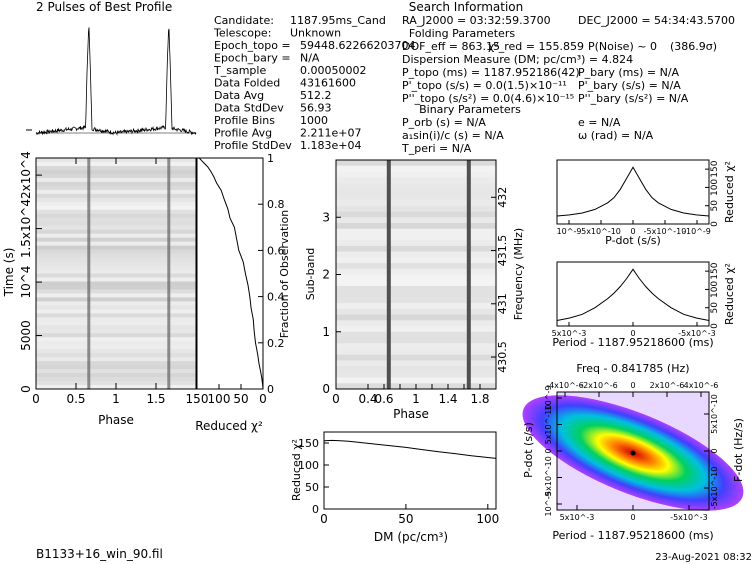 The image size is (756, 564). What do you see at coordinates (9, 273) in the screenshot?
I see `time-phase-ylabel: Time (s)` at bounding box center [9, 273].